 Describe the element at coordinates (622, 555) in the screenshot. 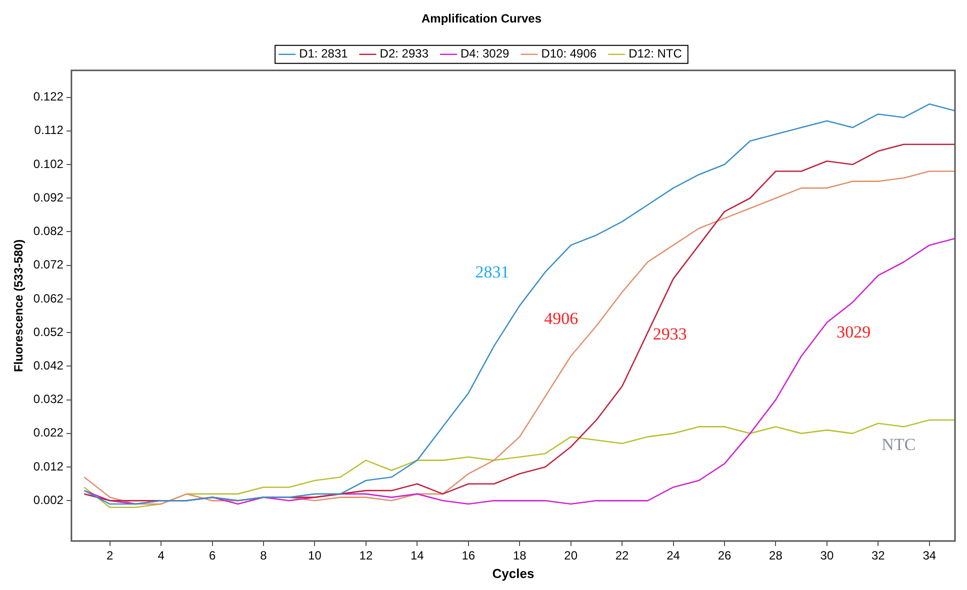

I see `x-tick-label: 22` at that location.